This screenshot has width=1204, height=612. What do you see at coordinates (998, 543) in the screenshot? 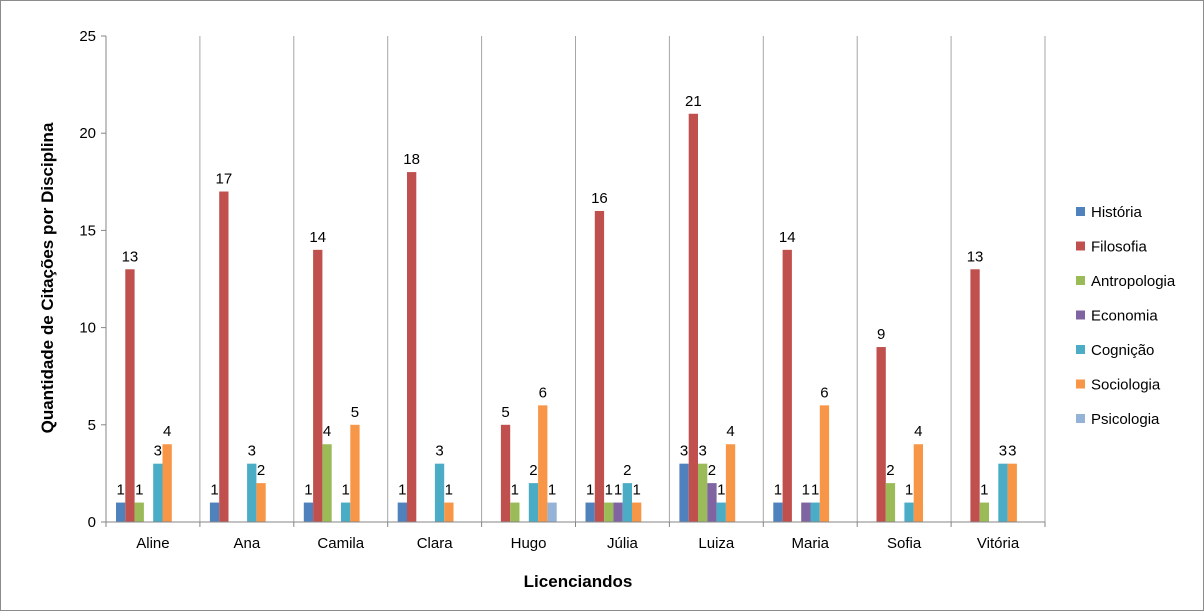
I see `x-tick-label: Vitória` at bounding box center [998, 543].